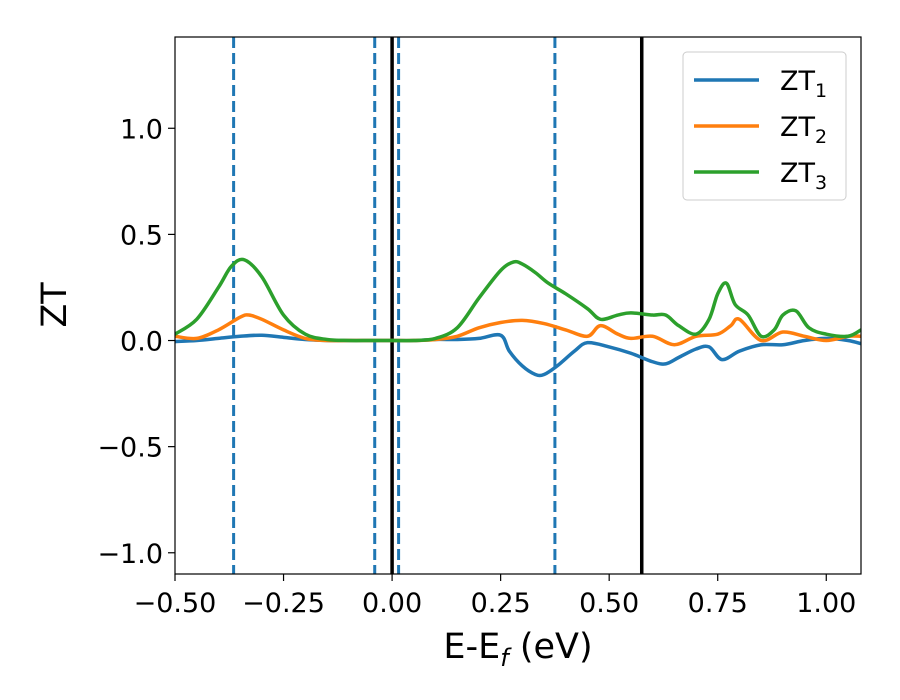 Image resolution: width=900 pixels, height=700 pixels. I want to click on x-axis-ticks: −0.50 −0.25 0.00 0.25 0.50 0.75 1.00, so click(495, 596).